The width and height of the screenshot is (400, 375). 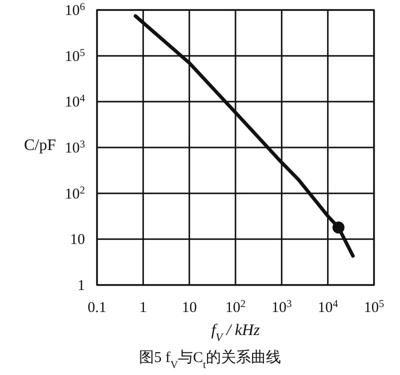 I want to click on x-axis-title: f$_{V}$ / kHz, so click(x=236, y=333).